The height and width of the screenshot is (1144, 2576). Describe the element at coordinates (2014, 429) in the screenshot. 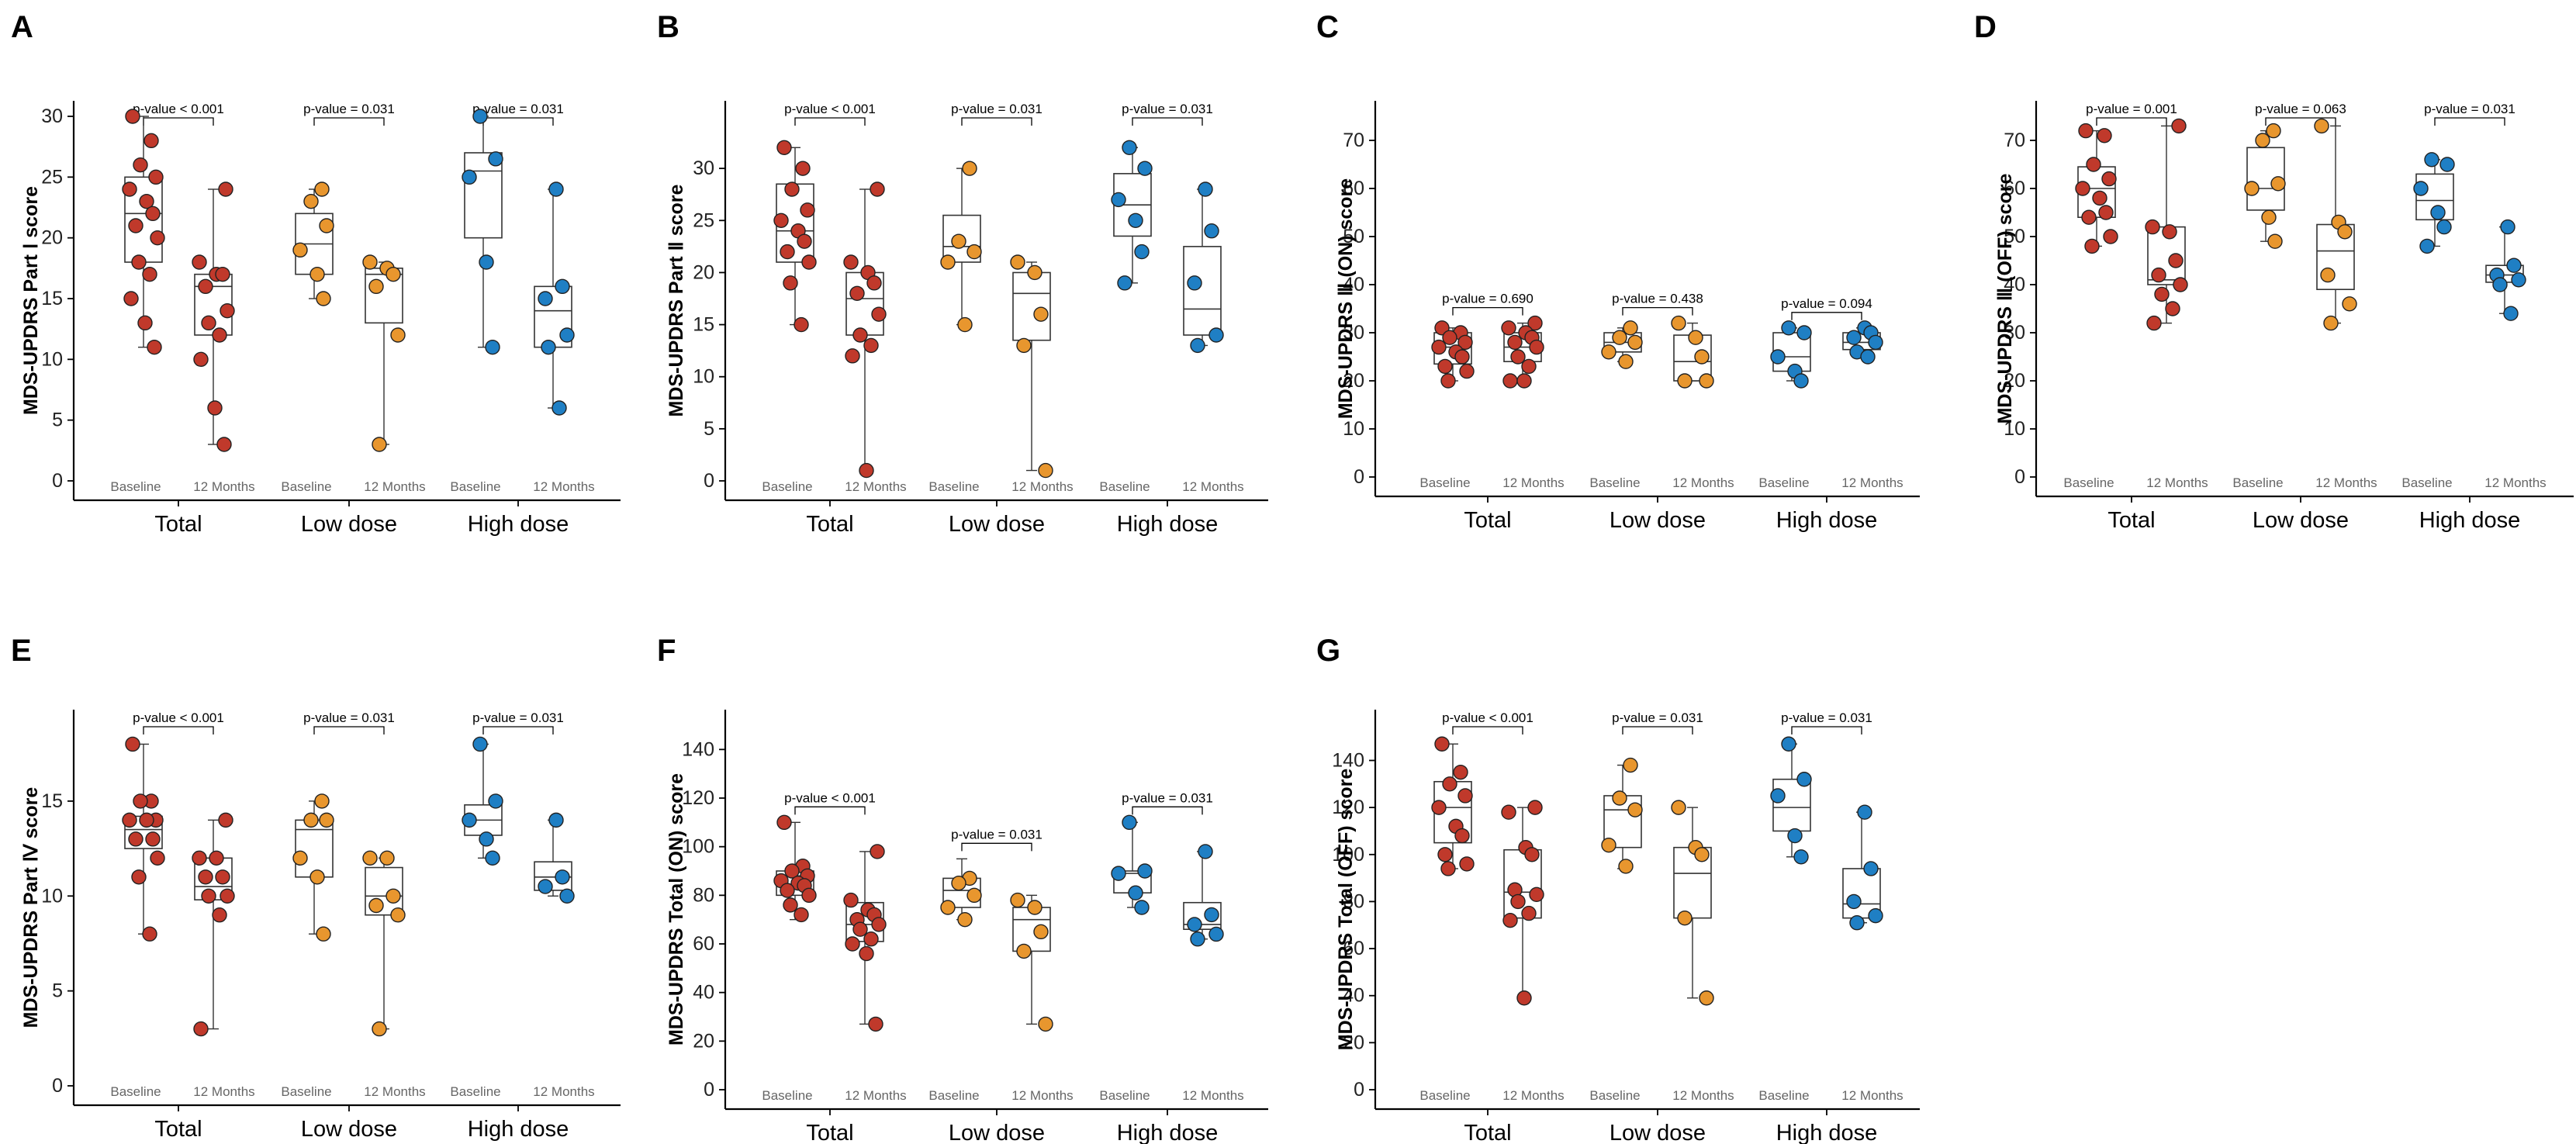

I see `y-tick-label: 10` at that location.